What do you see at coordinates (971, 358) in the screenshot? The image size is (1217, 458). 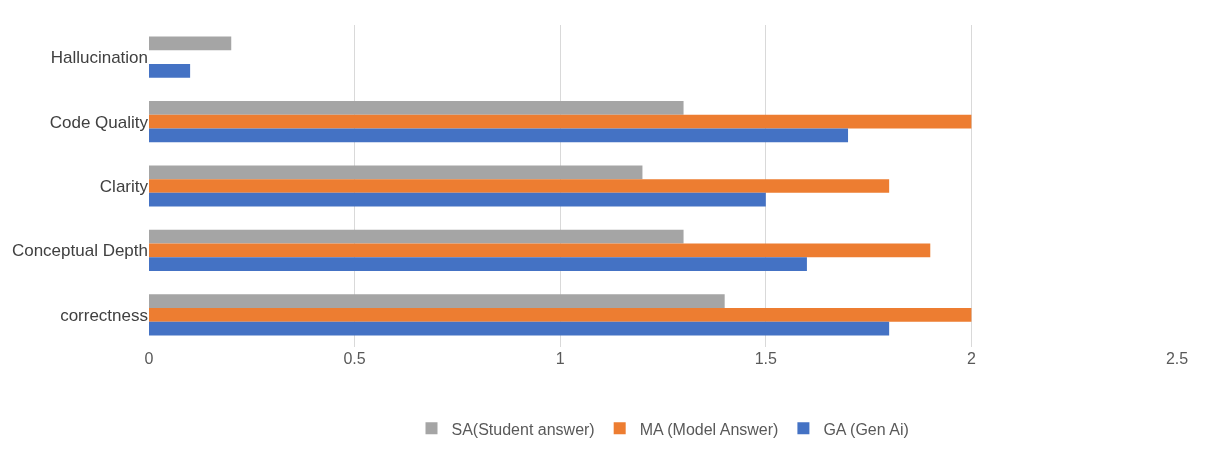 I see `x-tick-label: 2` at bounding box center [971, 358].